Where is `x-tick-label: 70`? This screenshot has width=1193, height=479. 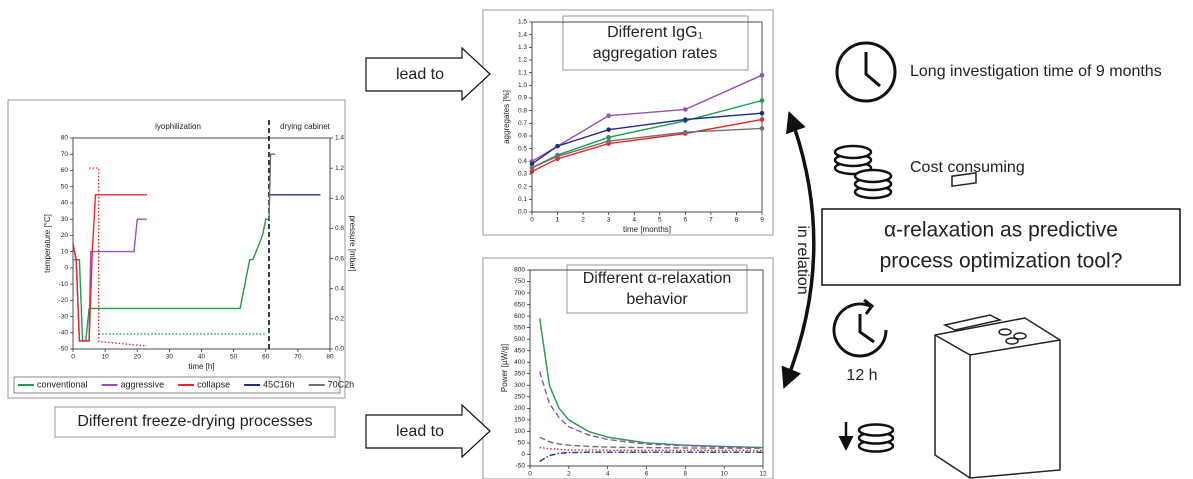 x-tick-label: 70 is located at coordinates (298, 357).